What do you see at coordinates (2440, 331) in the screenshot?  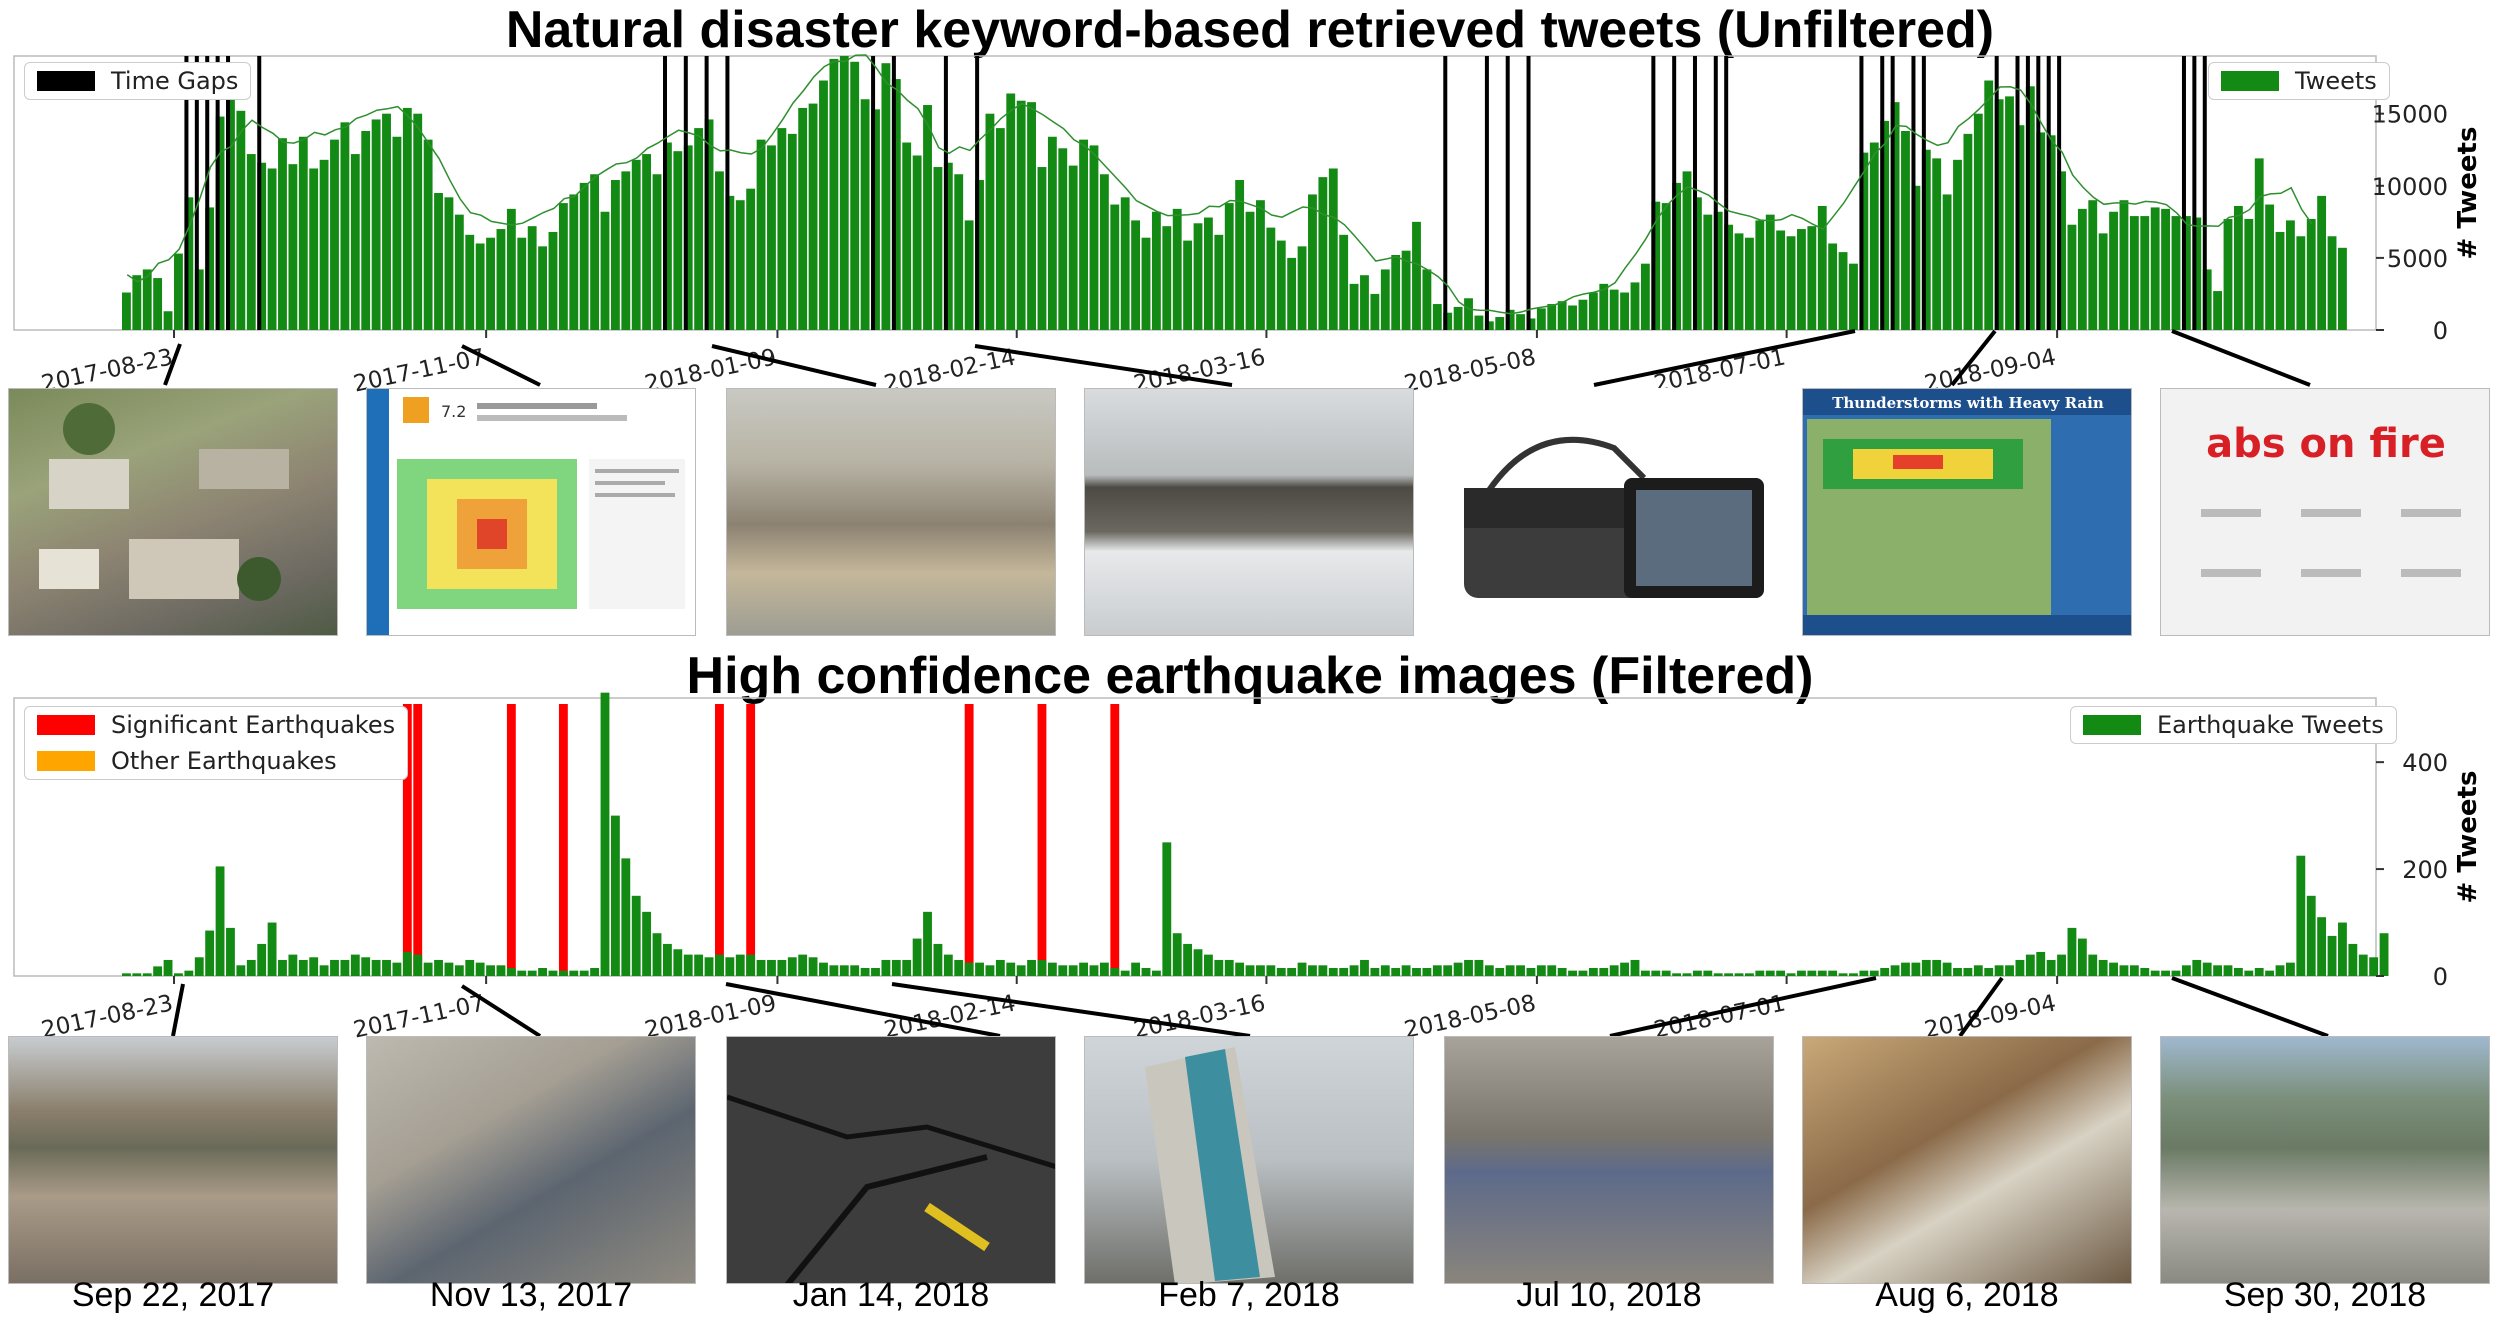 I see `top-ytick-label: 0` at bounding box center [2440, 331].